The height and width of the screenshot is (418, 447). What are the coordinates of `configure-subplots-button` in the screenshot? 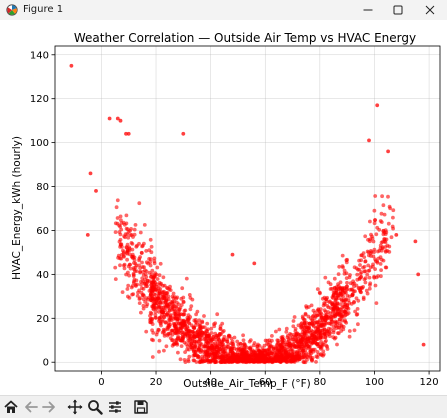 It's located at (115, 407).